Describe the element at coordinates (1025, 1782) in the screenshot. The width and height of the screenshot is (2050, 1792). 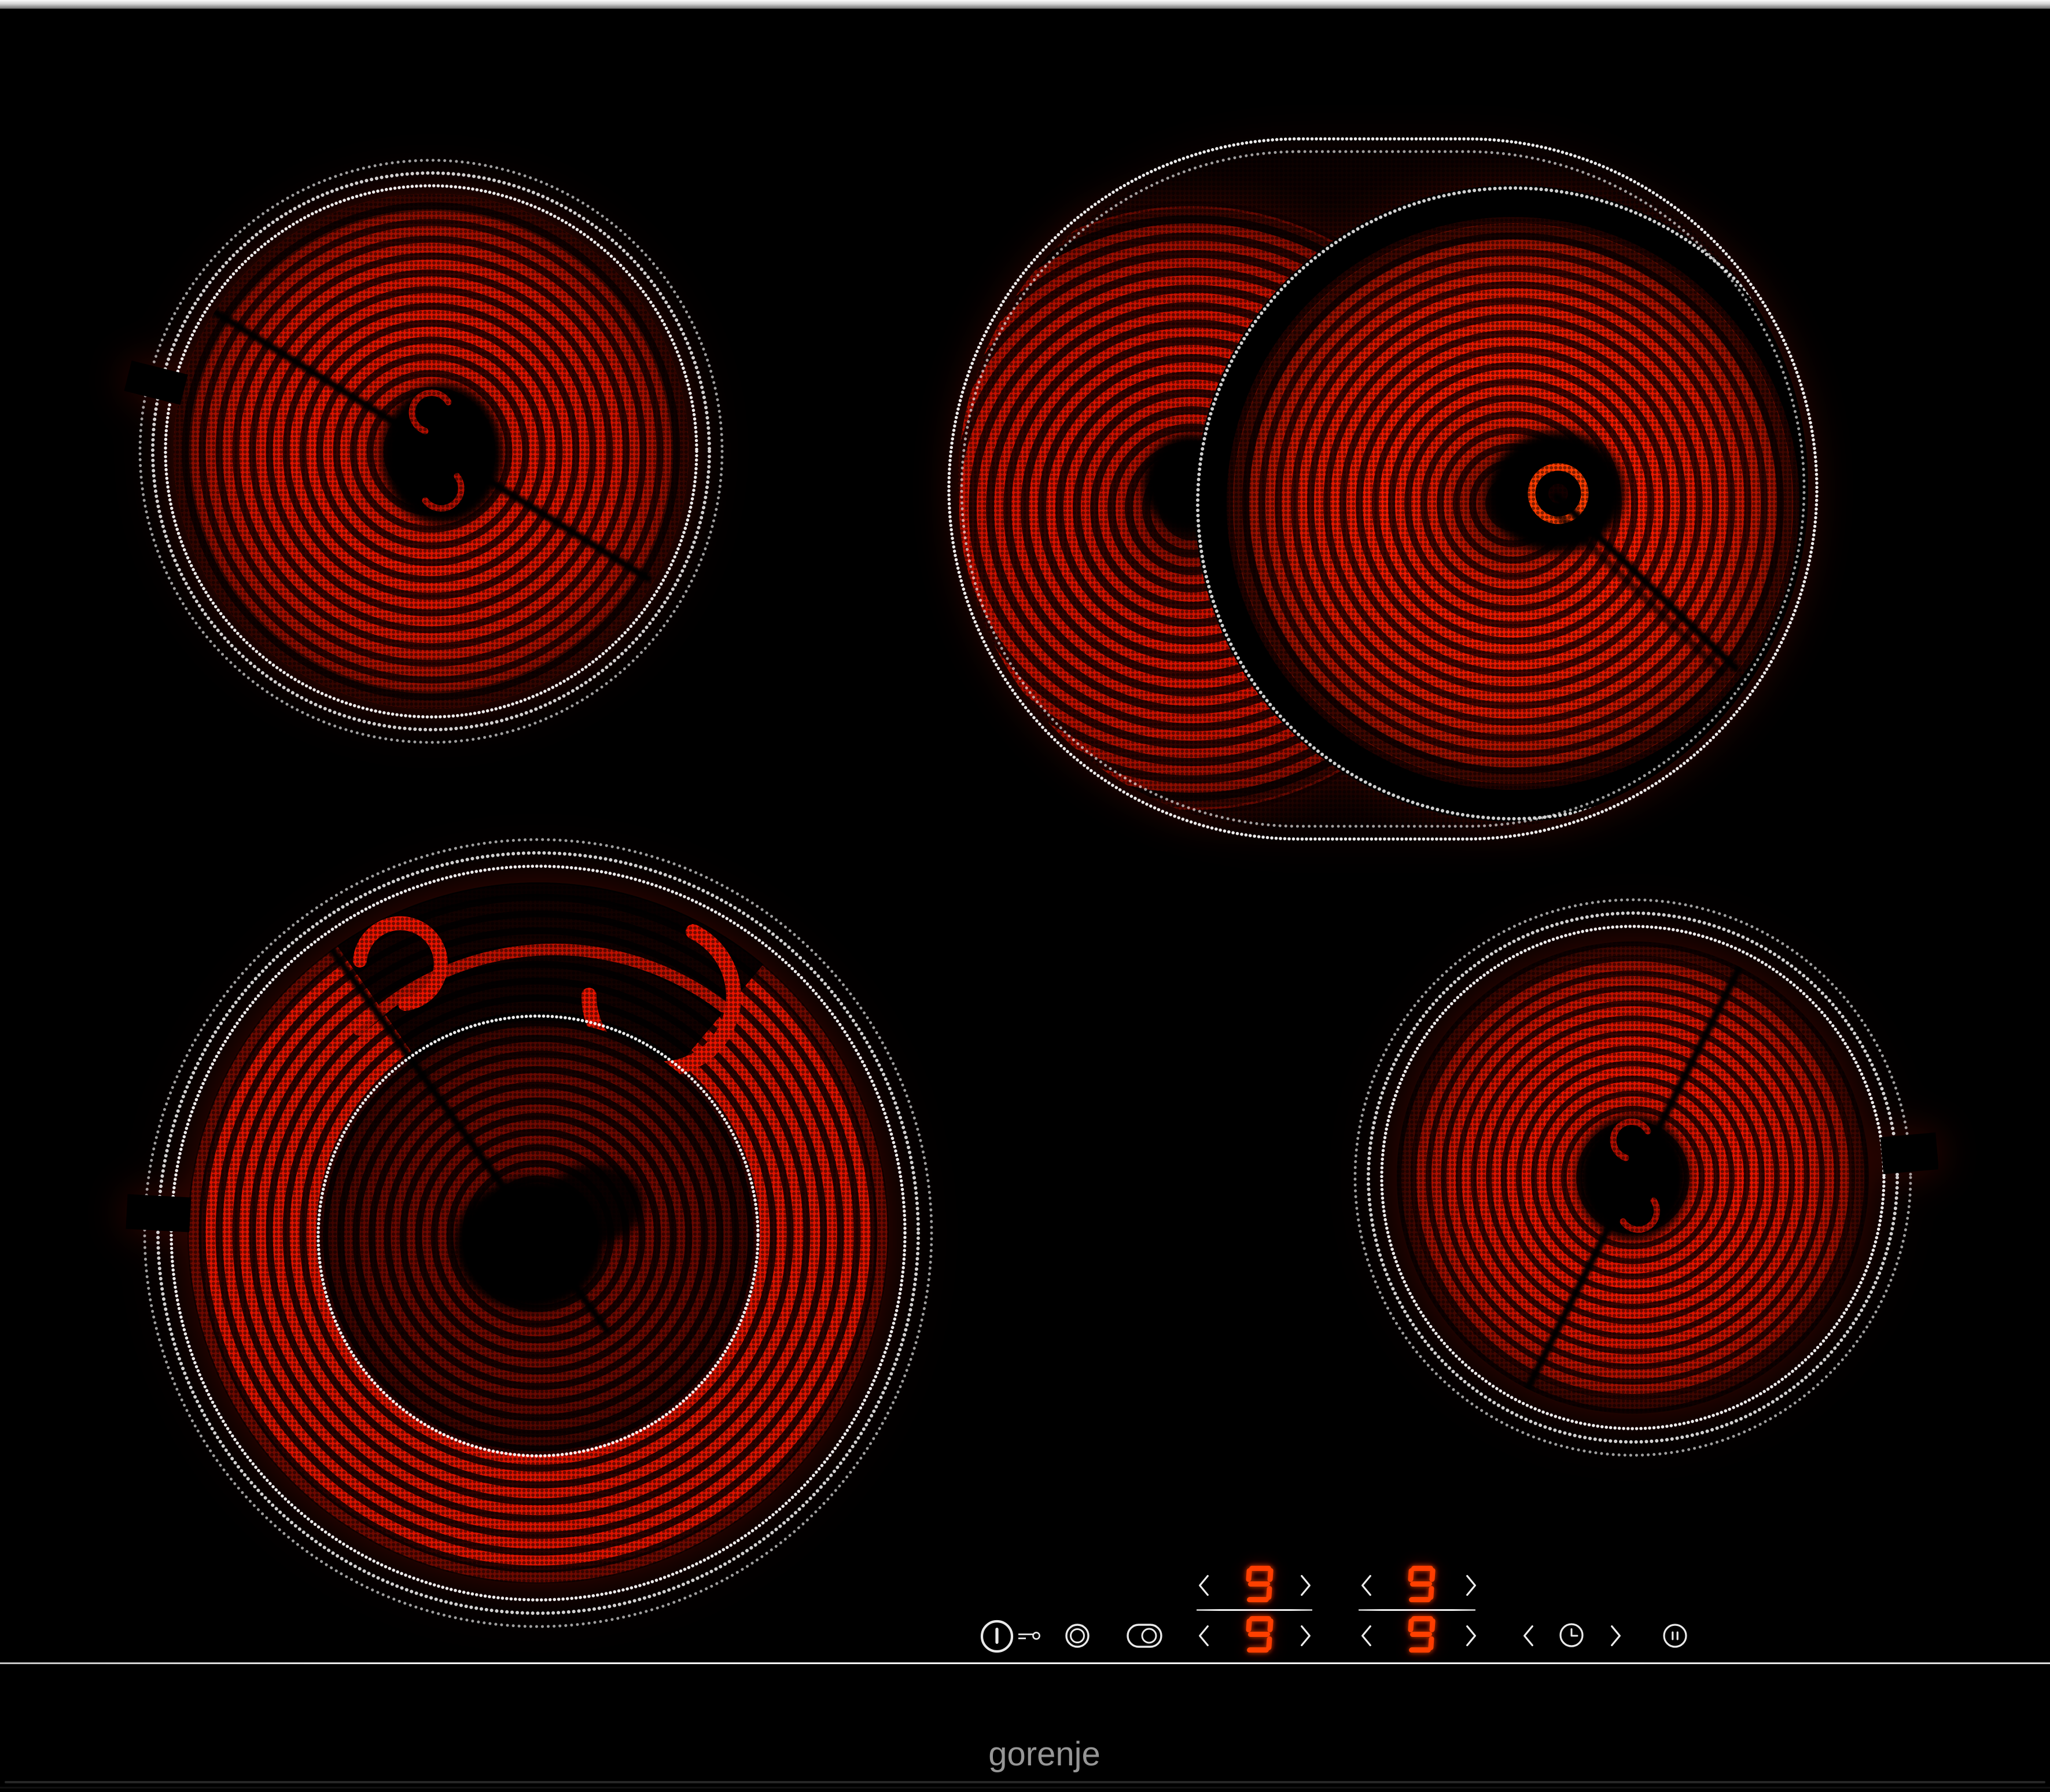
I see `facia-bottom-edge` at that location.